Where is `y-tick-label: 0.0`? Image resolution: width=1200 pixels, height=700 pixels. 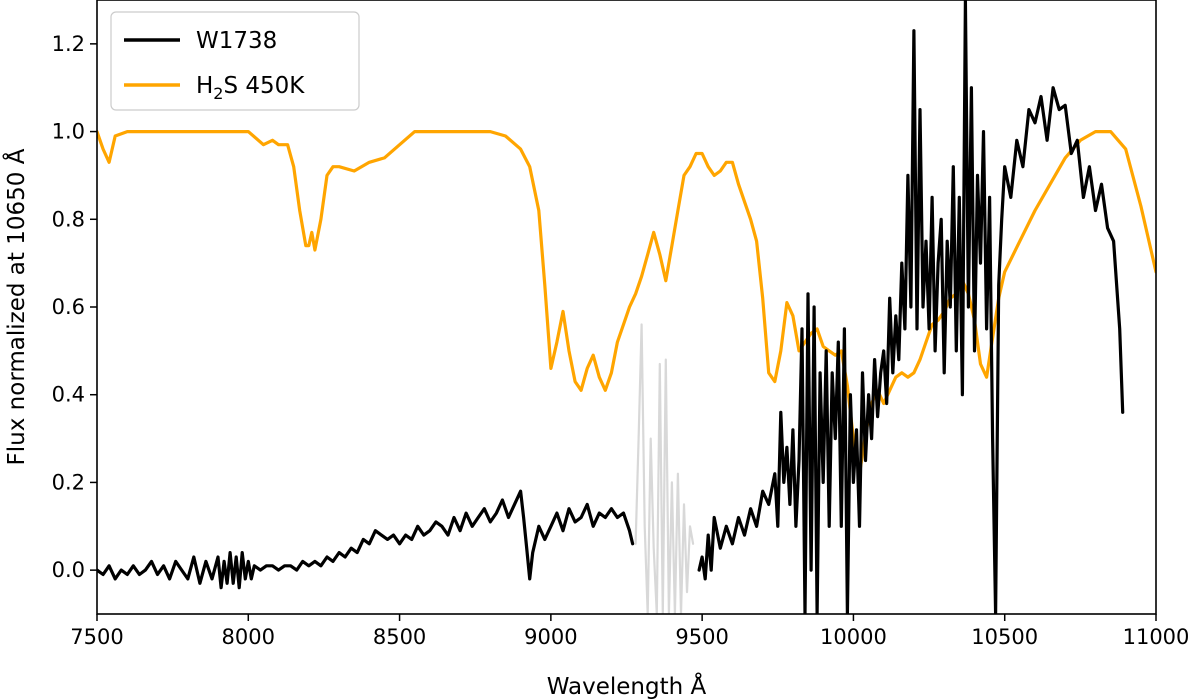
y-tick-label: 0.0 is located at coordinates (68, 570).